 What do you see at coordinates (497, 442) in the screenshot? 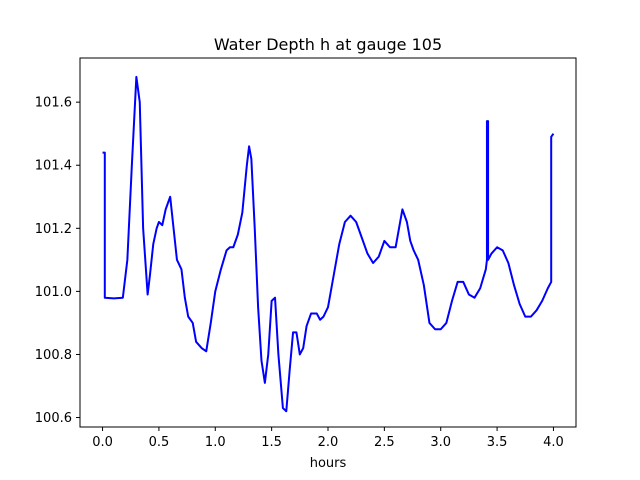
I see `x-tick-label: 3.5` at bounding box center [497, 442].